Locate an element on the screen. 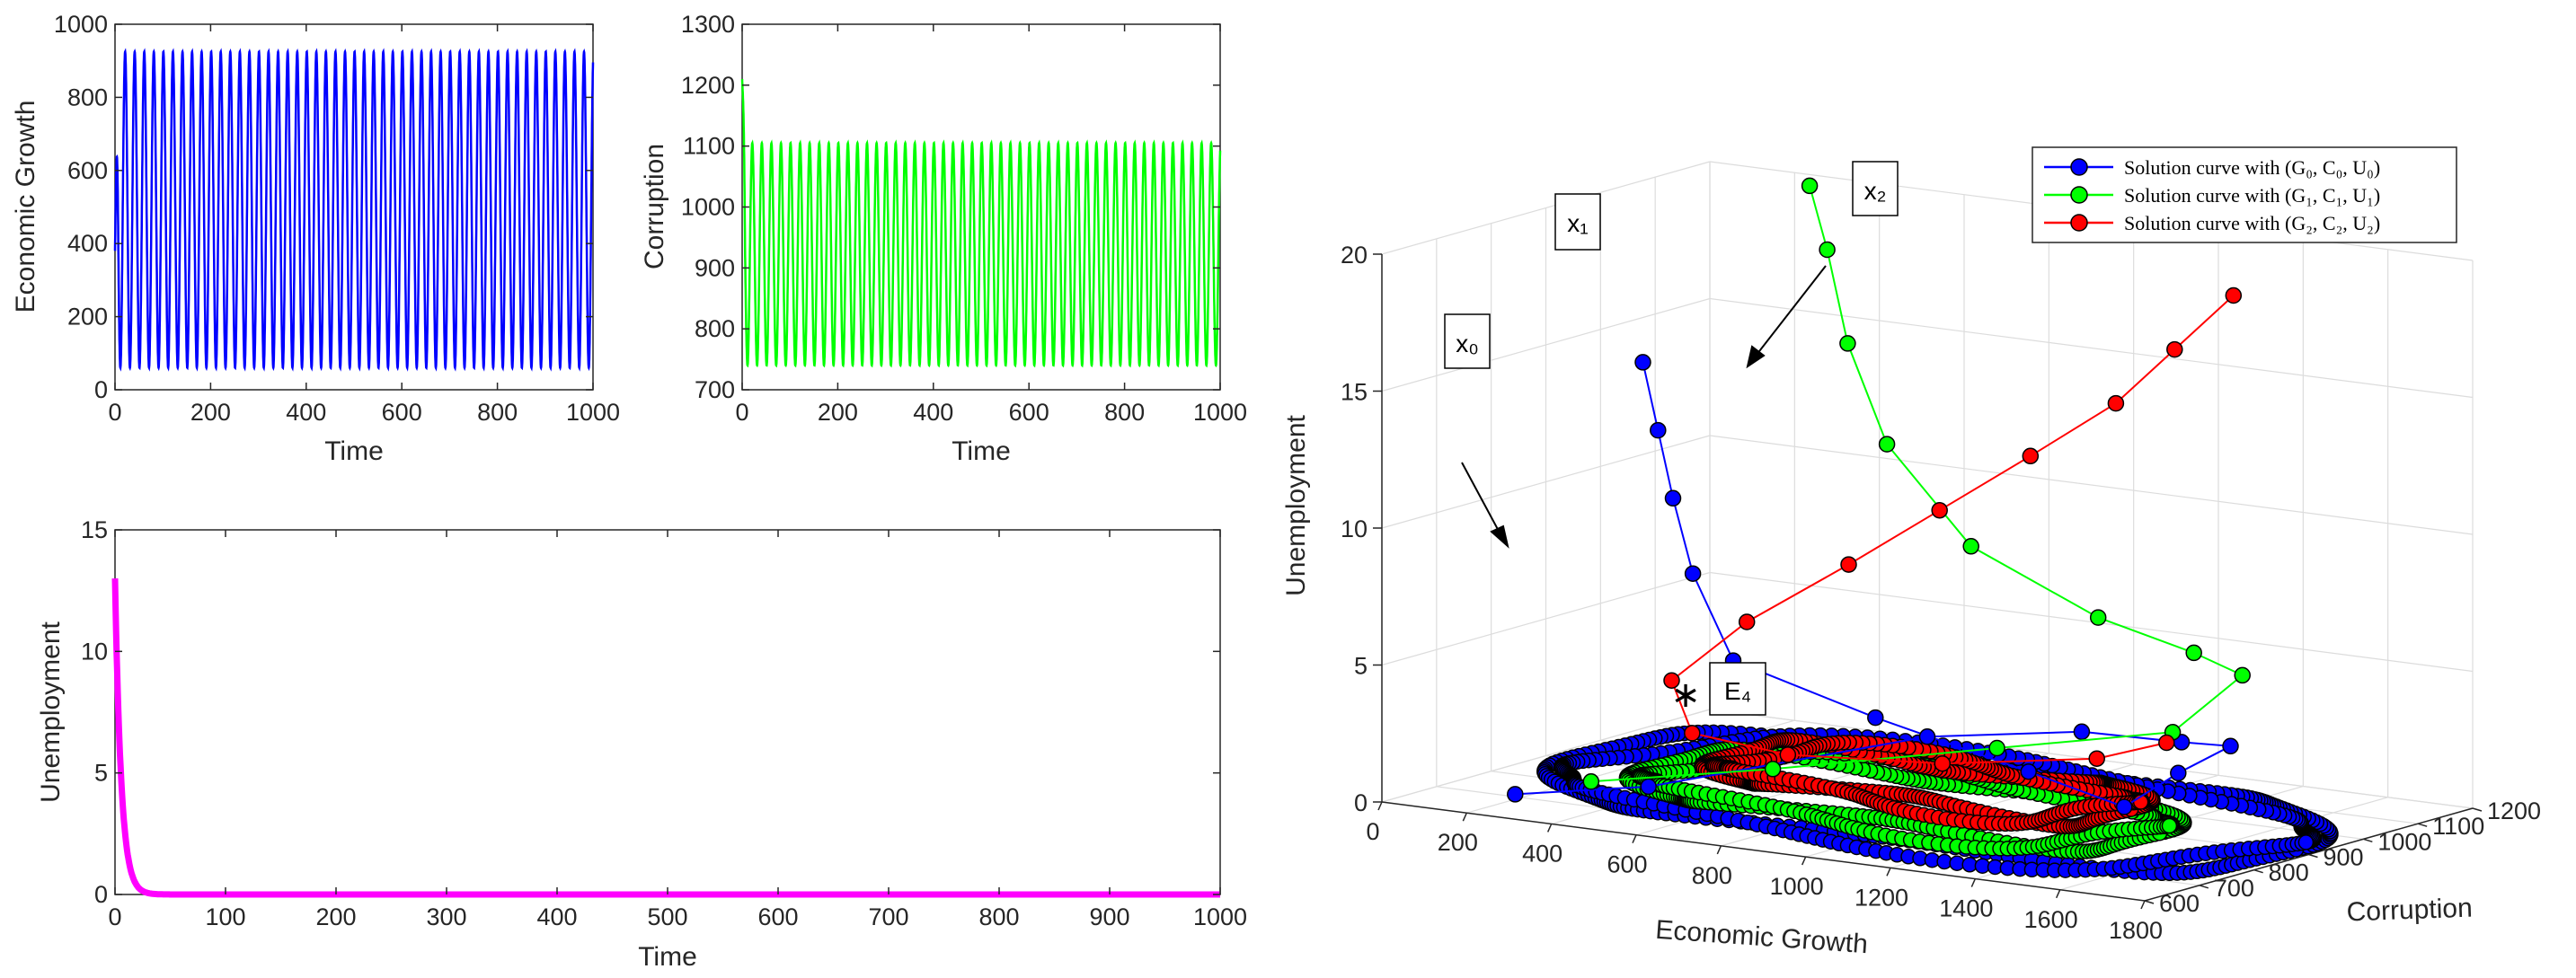 This screenshot has height=978, width=2576. legend-marker-green is located at coordinates (2079, 195).